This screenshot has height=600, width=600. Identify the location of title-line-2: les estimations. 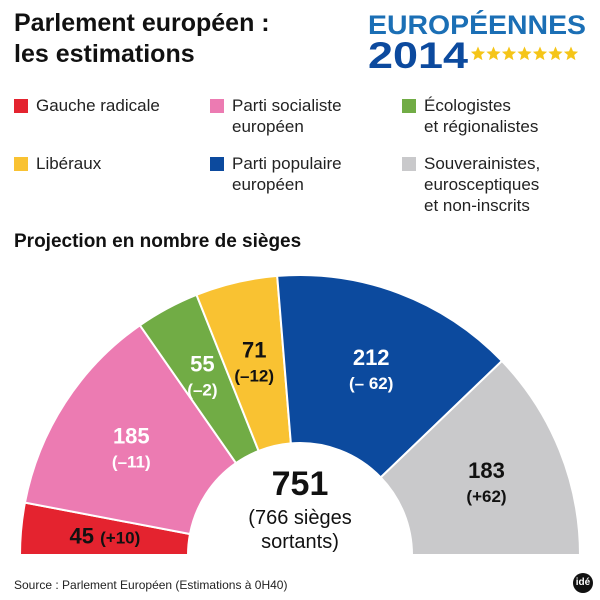
(104, 54).